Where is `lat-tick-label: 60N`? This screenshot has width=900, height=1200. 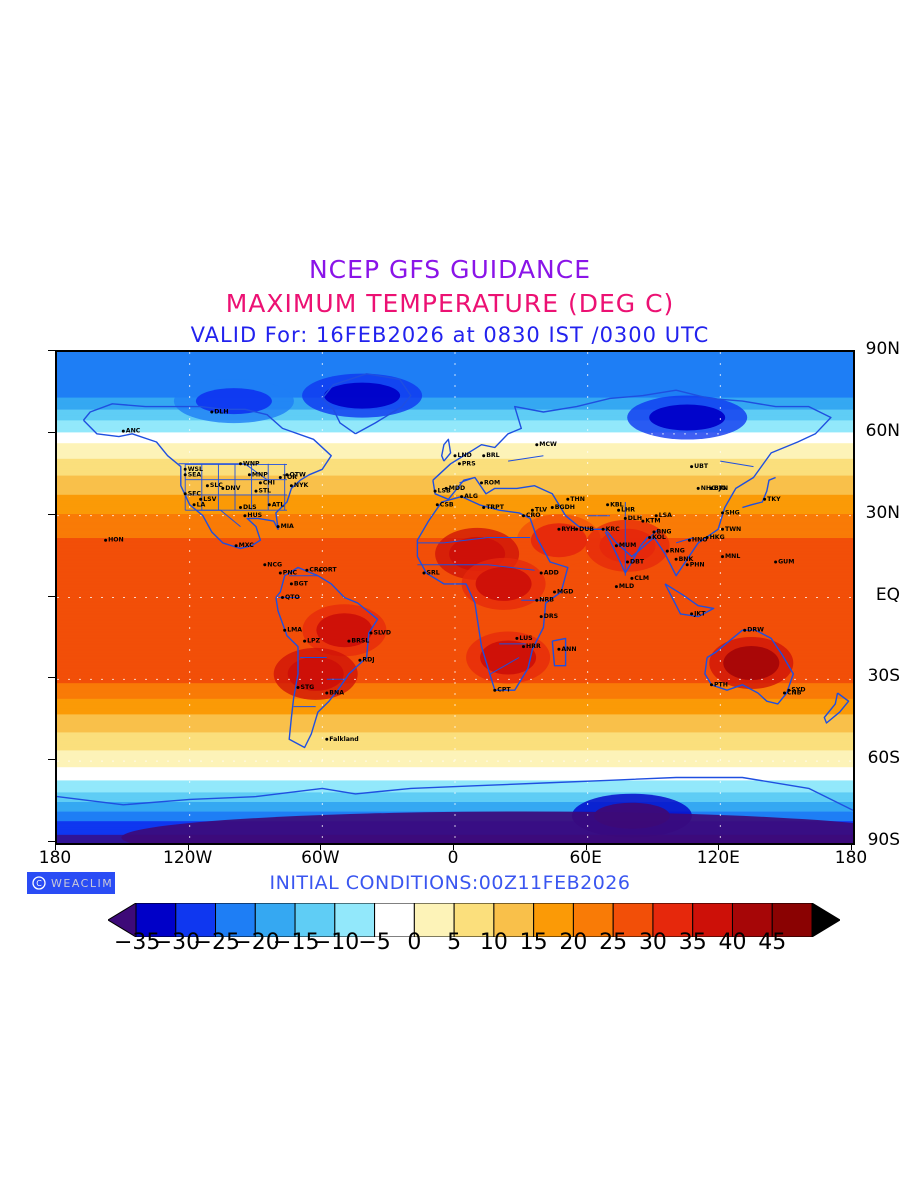 lat-tick-label: 60N is located at coordinates (882, 430).